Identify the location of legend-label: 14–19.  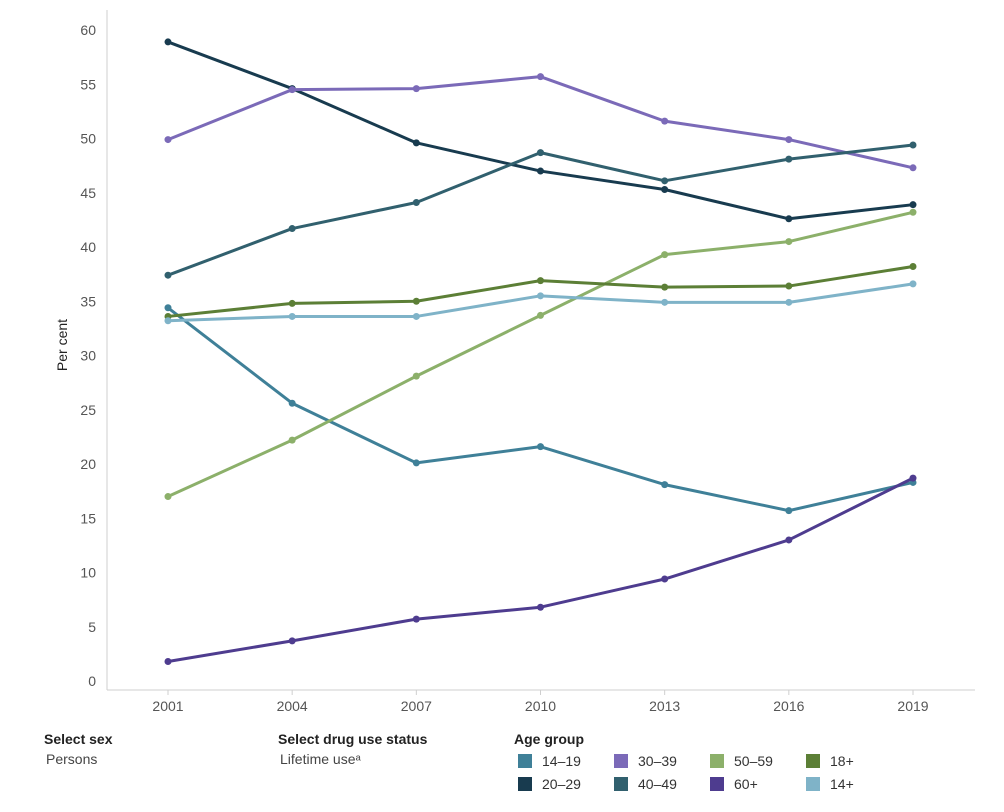
(561, 761).